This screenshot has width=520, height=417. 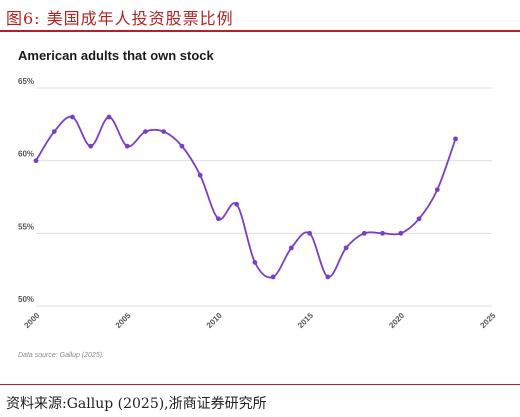 What do you see at coordinates (31, 320) in the screenshot?
I see `x-tick-label: 2000` at bounding box center [31, 320].